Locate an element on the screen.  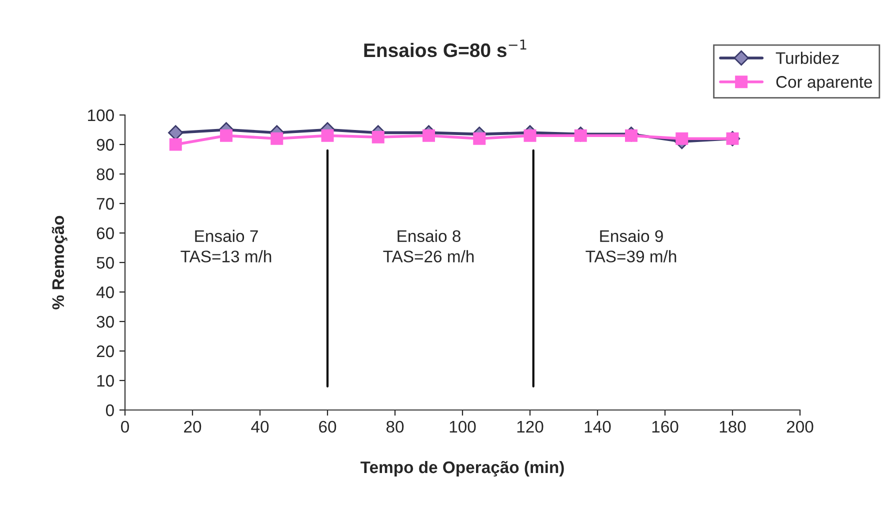
y-tick-label: 90 is located at coordinates (105, 144).